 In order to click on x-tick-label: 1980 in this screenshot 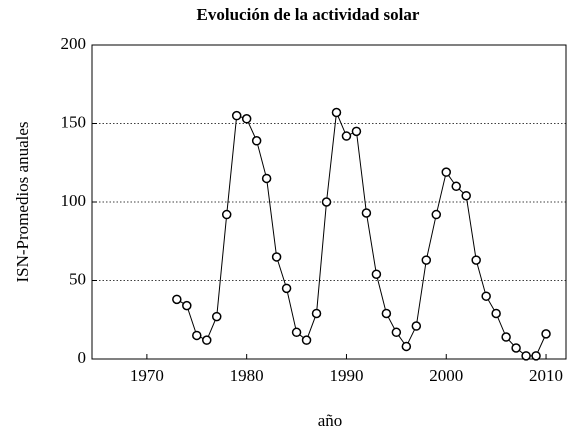, I will do `click(247, 375)`.